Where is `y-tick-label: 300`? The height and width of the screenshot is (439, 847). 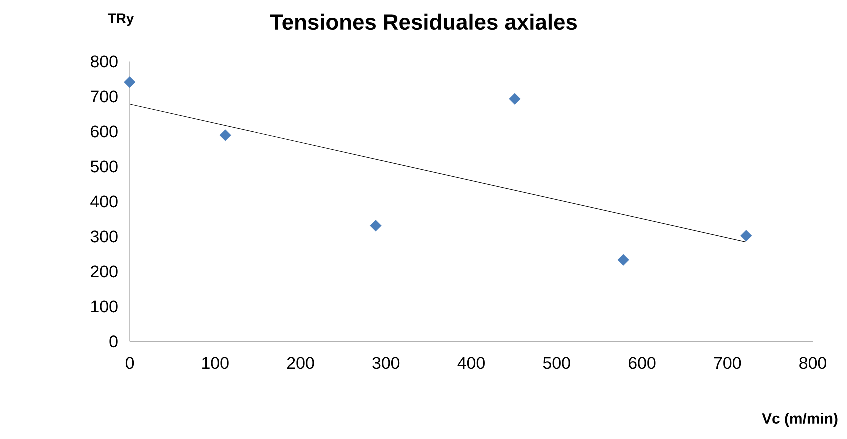
y-tick-label: 300 is located at coordinates (104, 236).